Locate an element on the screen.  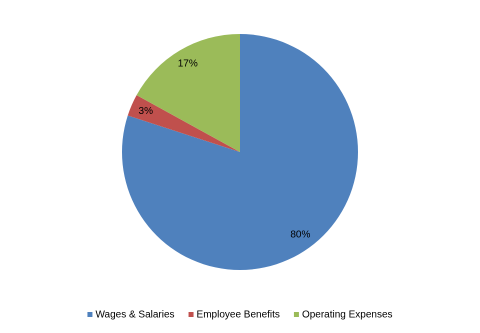
data-label: 80% is located at coordinates (300, 235).